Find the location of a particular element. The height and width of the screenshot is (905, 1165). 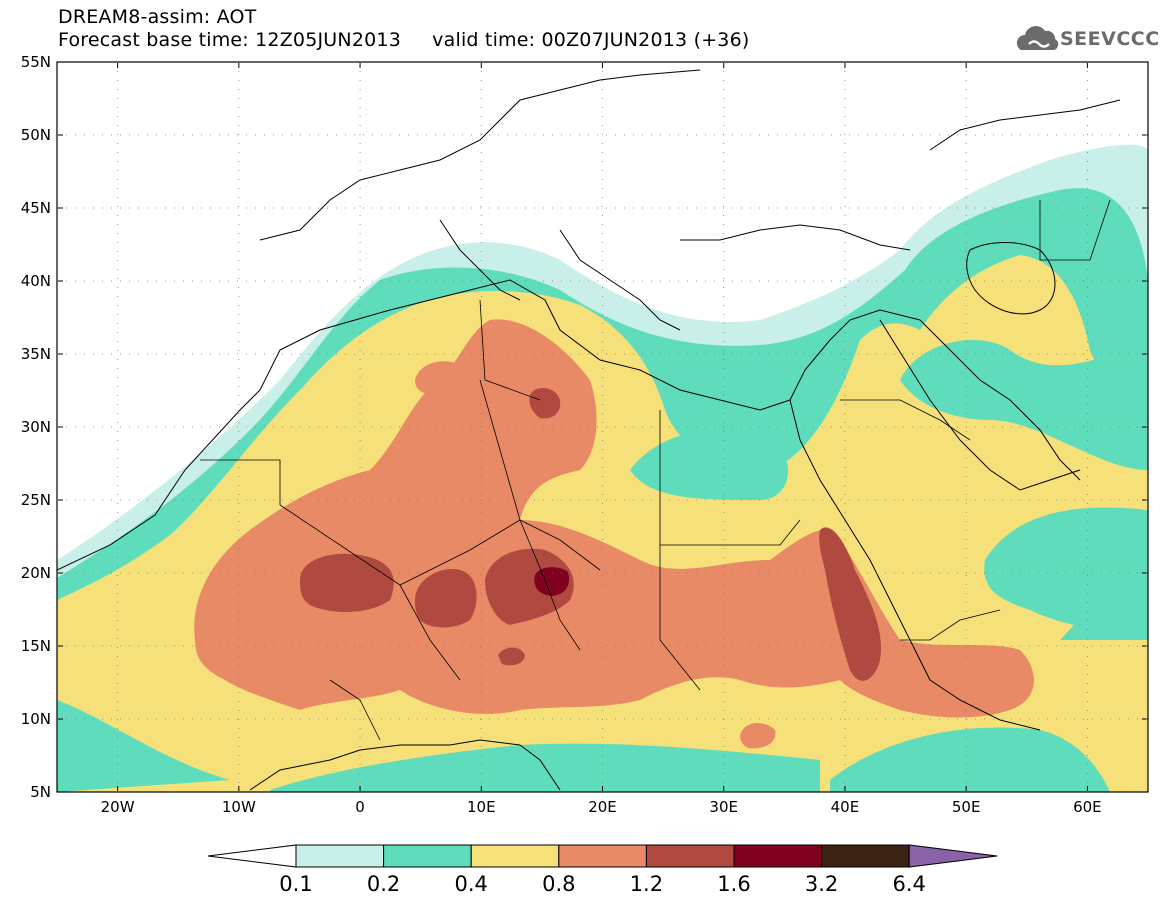

lon-tick-label: 20E is located at coordinates (602, 807).